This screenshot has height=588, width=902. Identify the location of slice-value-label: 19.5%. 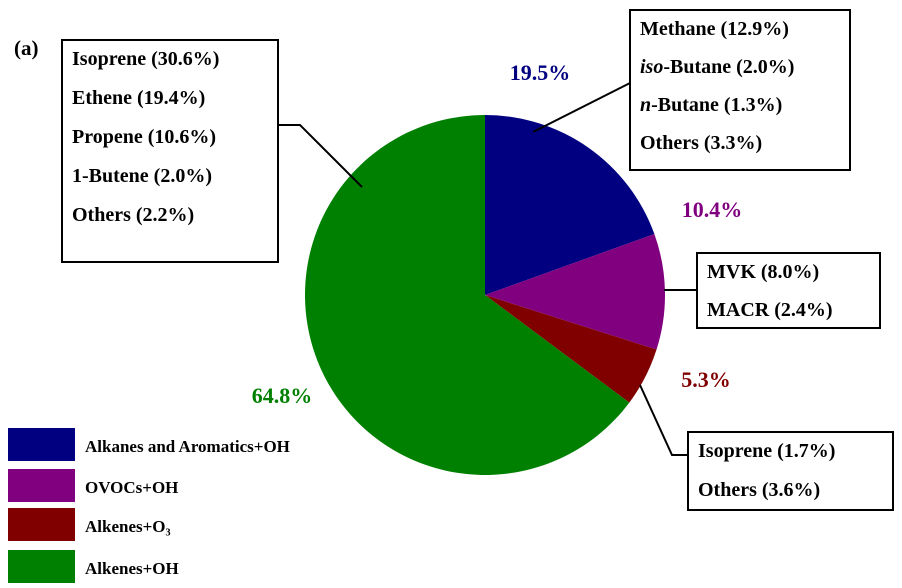
(540, 72).